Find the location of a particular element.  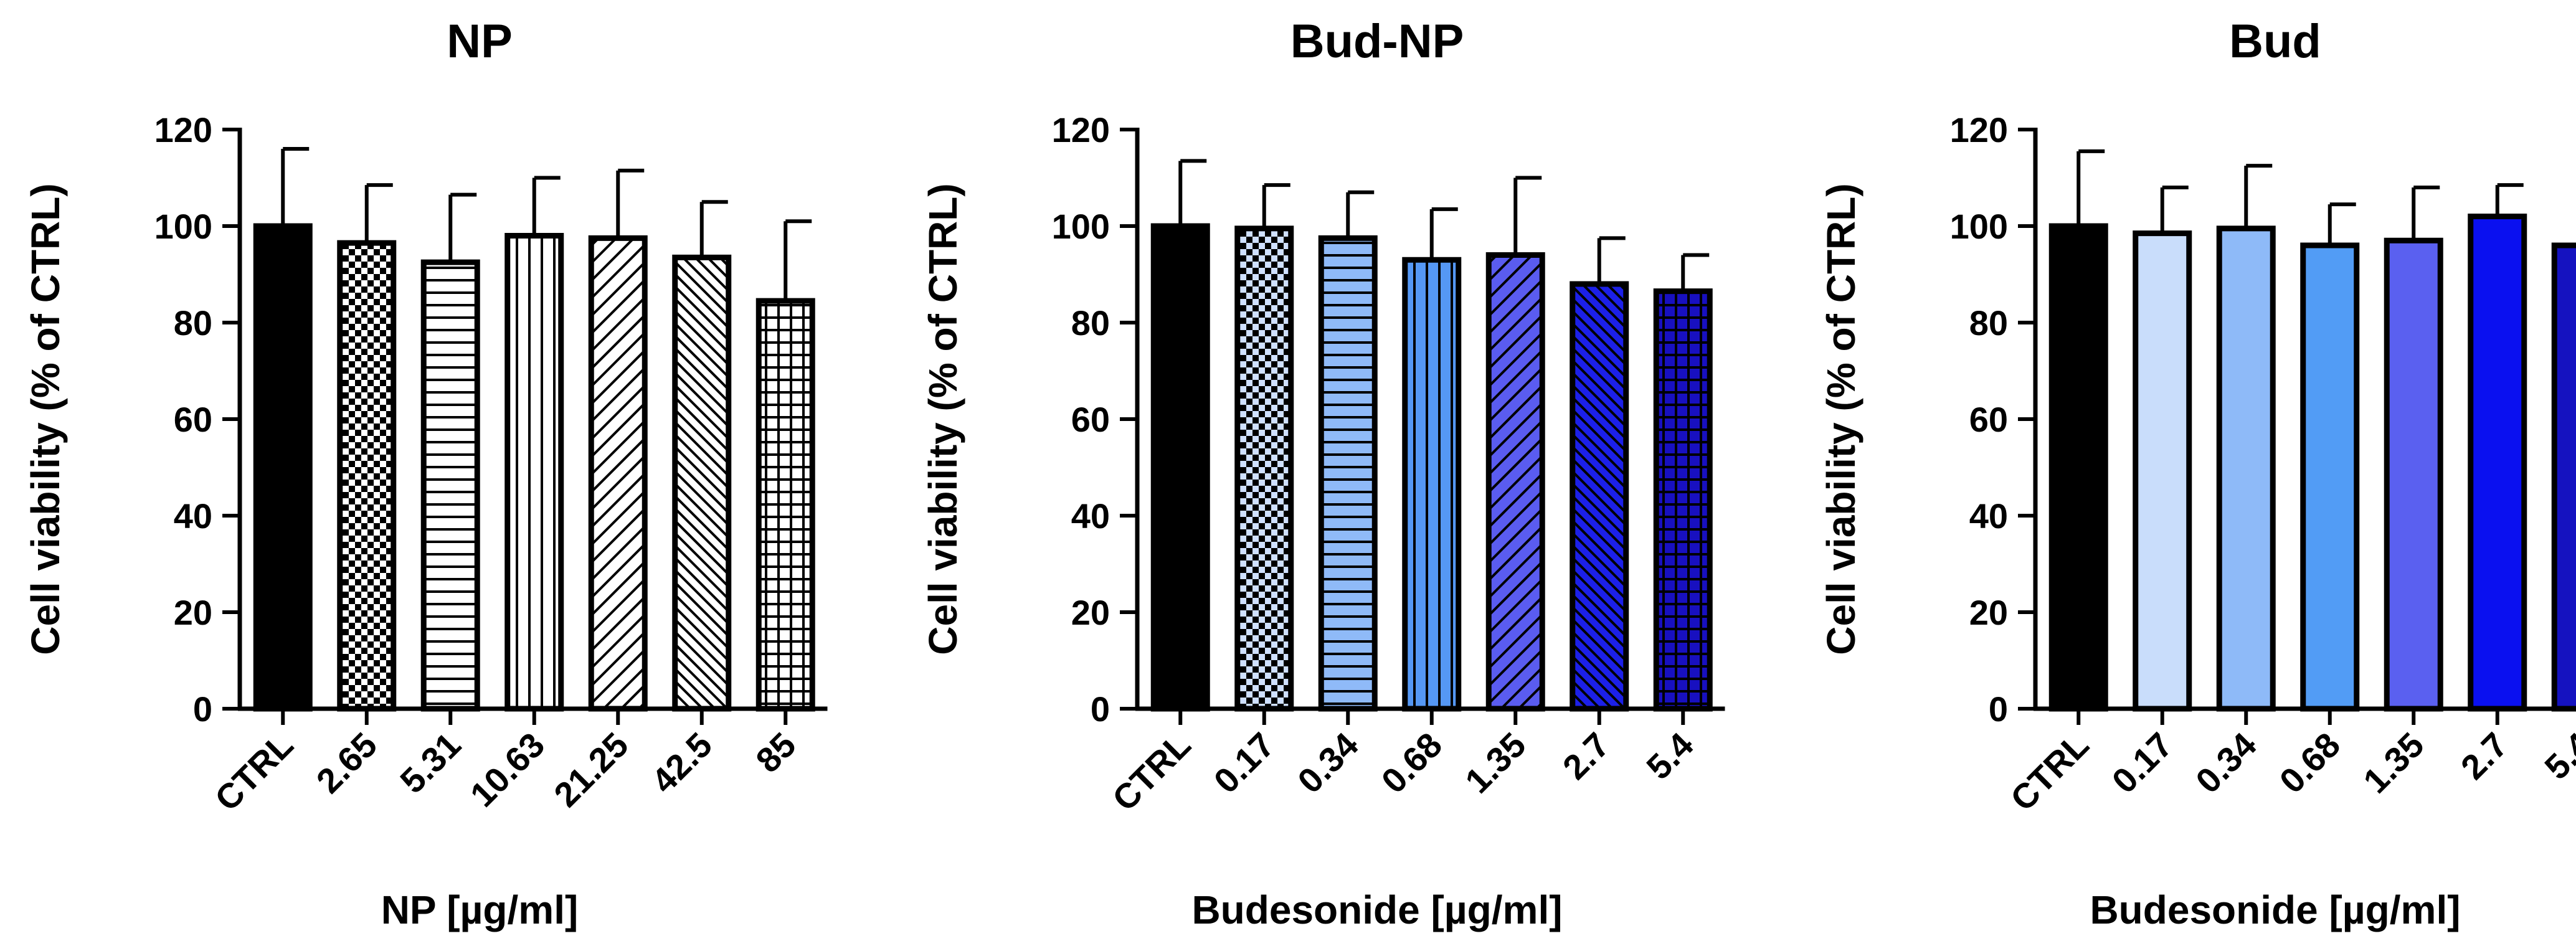

x-tick-label: 42.5 is located at coordinates (682, 763).